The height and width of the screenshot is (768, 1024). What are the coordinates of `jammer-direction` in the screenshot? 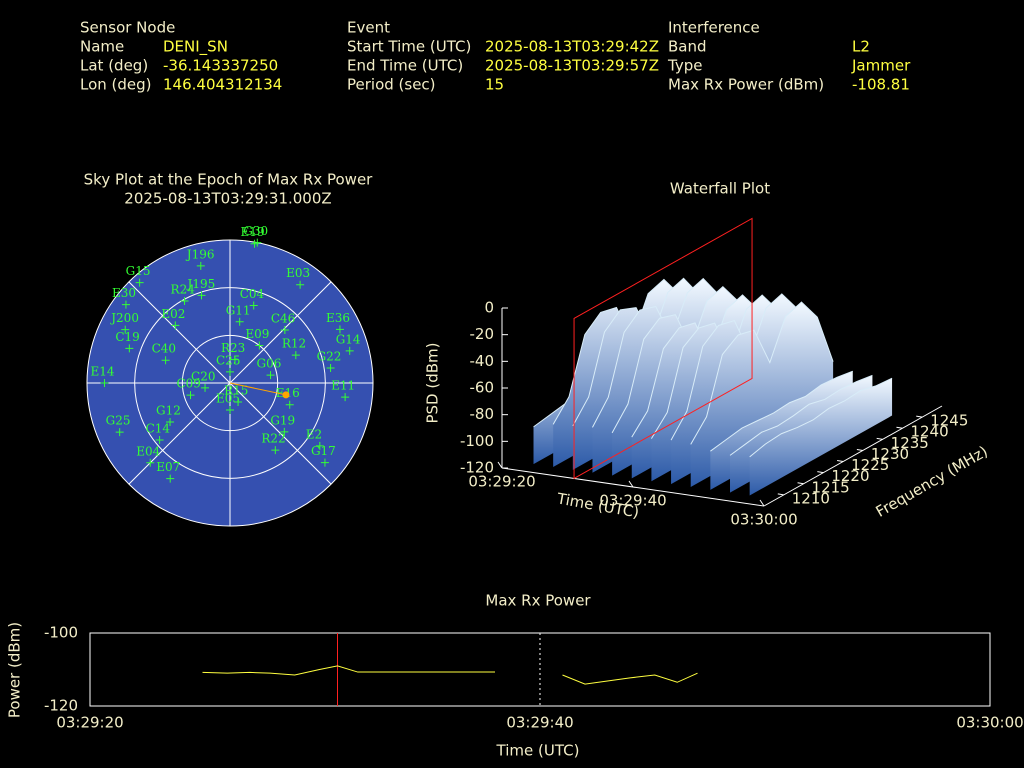 It's located at (258, 389).